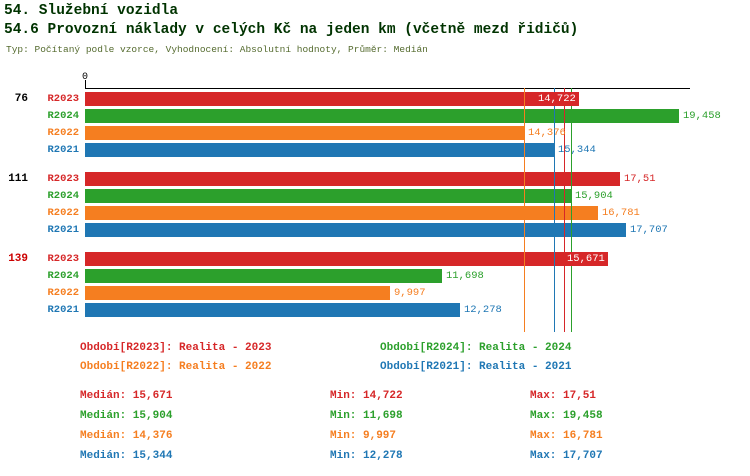 The width and height of the screenshot is (750, 476). I want to click on median-line-R2023, so click(564, 210).